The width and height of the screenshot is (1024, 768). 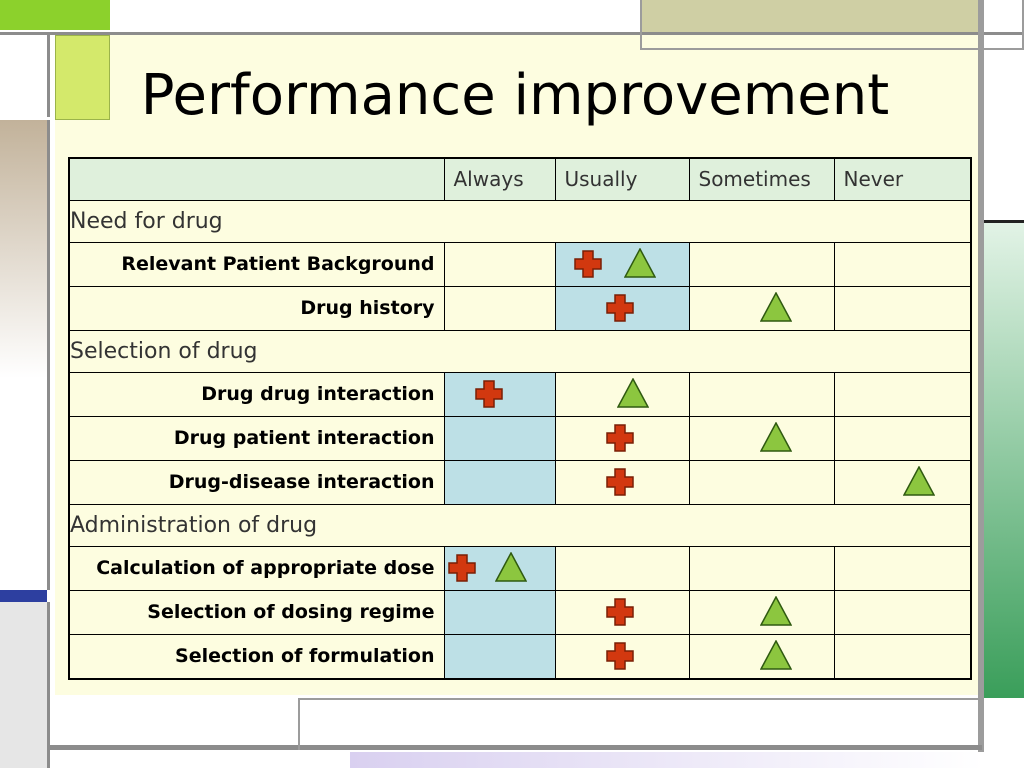 I want to click on background-right-gradient, so click(x=1004, y=459).